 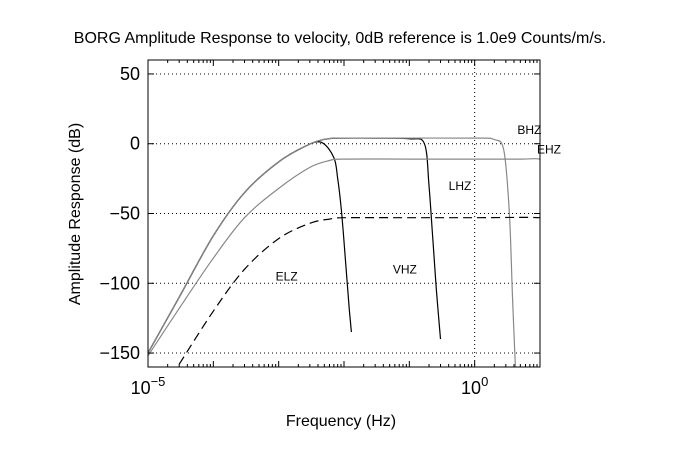 What do you see at coordinates (405, 270) in the screenshot?
I see `series-label-vhz: VHZ` at bounding box center [405, 270].